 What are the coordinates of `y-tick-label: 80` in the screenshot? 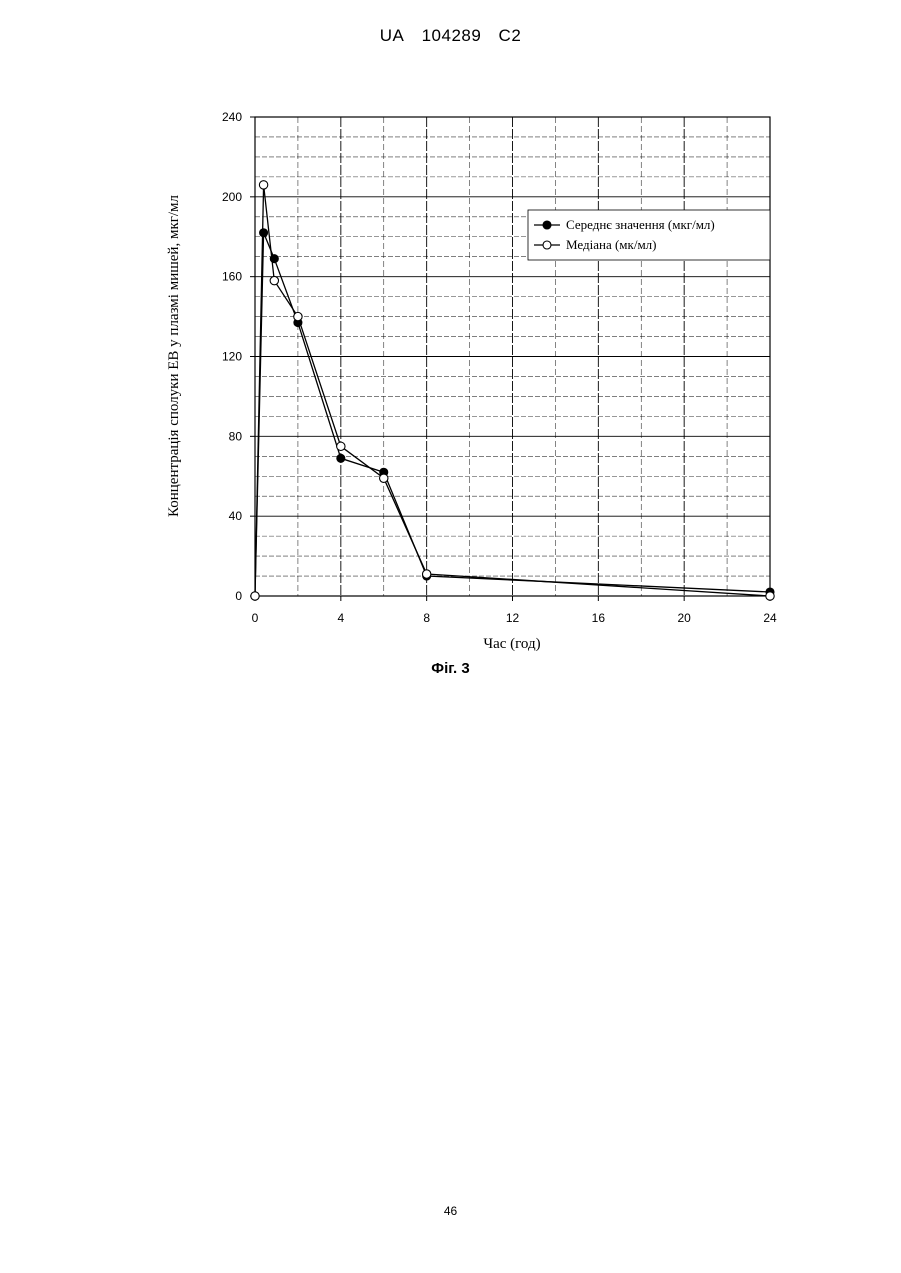 It's located at (236, 436).